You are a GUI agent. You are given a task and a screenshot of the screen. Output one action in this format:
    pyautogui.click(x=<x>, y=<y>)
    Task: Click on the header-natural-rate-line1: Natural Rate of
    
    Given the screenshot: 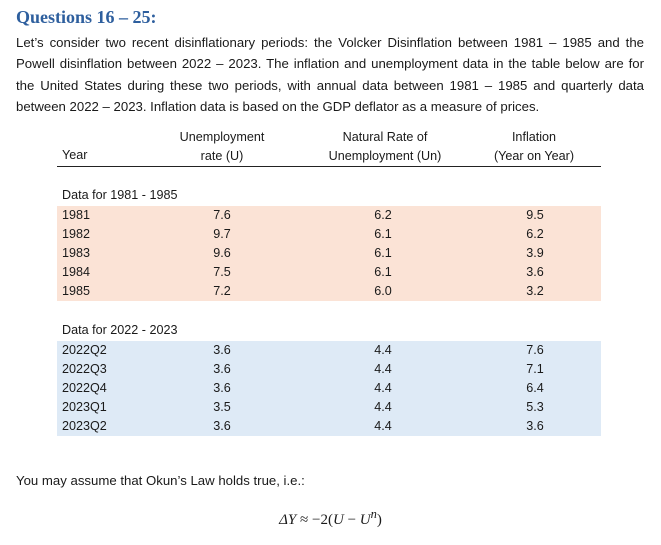 What is the action you would take?
    pyautogui.click(x=385, y=137)
    